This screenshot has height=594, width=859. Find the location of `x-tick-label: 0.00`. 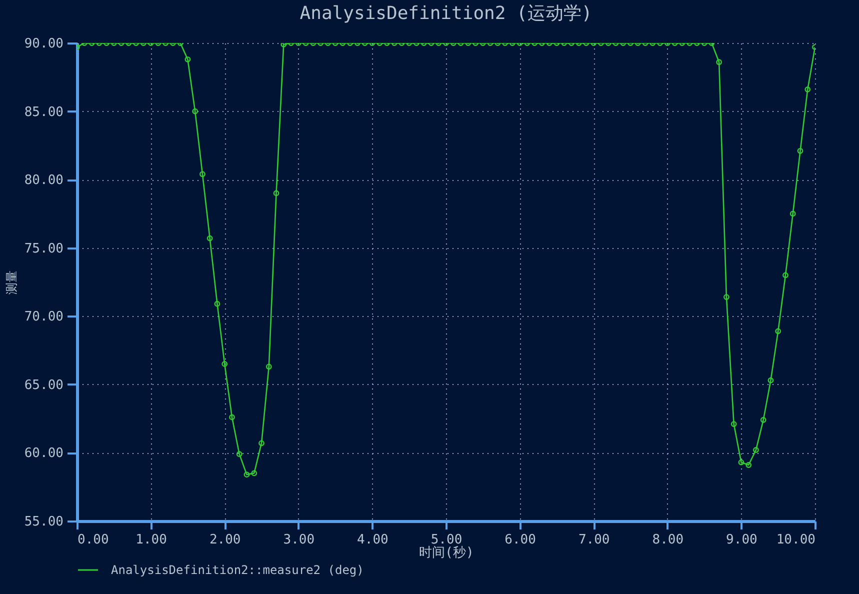

x-tick-label: 0.00 is located at coordinates (93, 540).